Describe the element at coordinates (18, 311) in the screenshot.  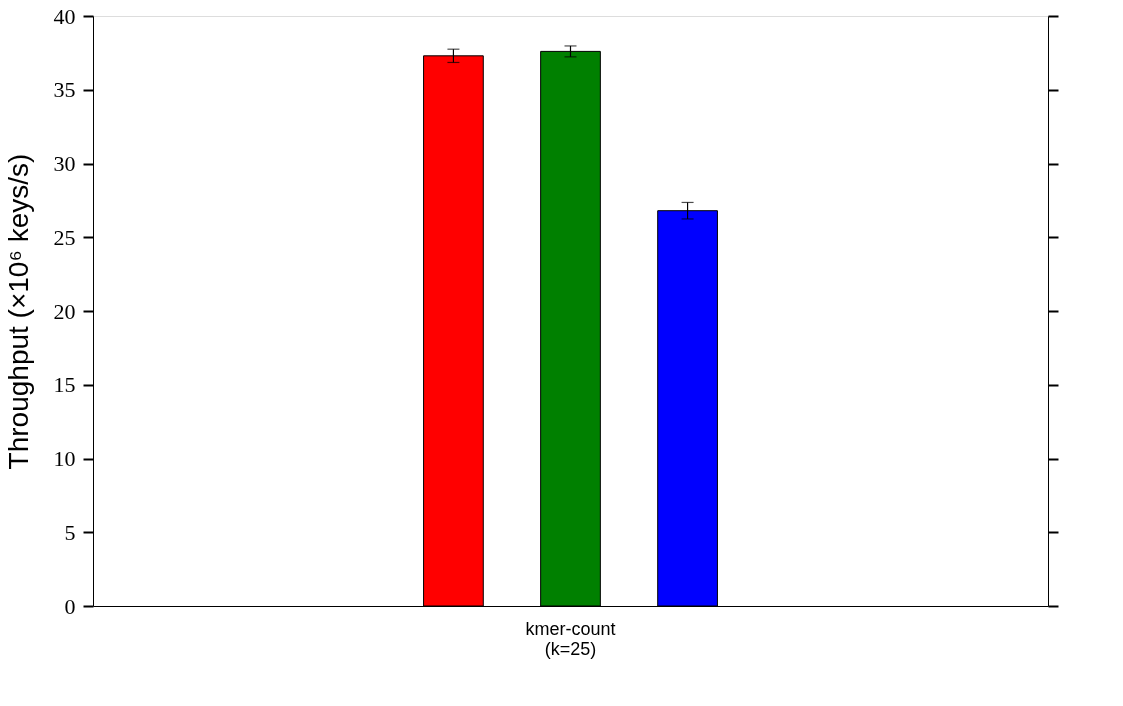
I see `y-axis-title: Throughput (×10⁶ keys/s)` at that location.